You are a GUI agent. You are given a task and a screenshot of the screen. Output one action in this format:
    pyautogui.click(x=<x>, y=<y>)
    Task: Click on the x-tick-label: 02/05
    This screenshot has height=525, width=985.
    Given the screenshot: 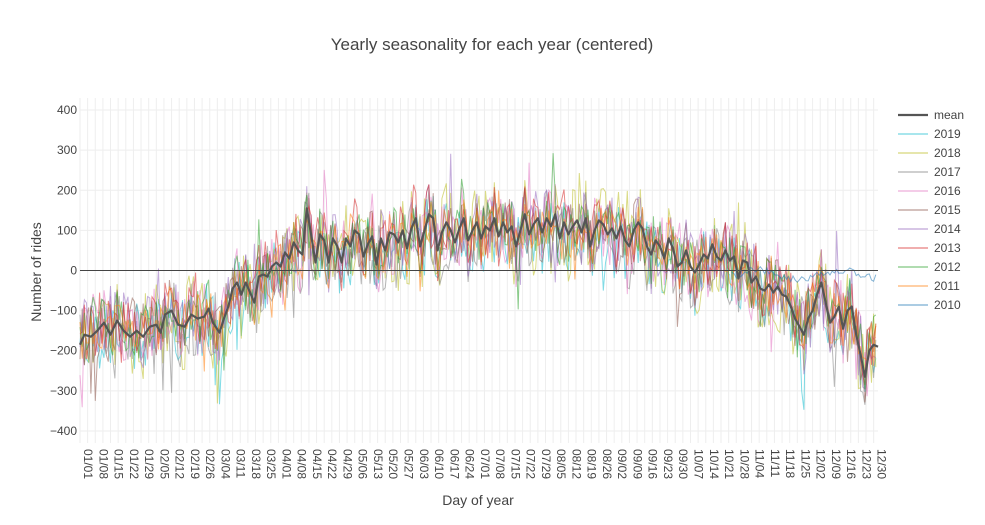 What is the action you would take?
    pyautogui.click(x=164, y=464)
    